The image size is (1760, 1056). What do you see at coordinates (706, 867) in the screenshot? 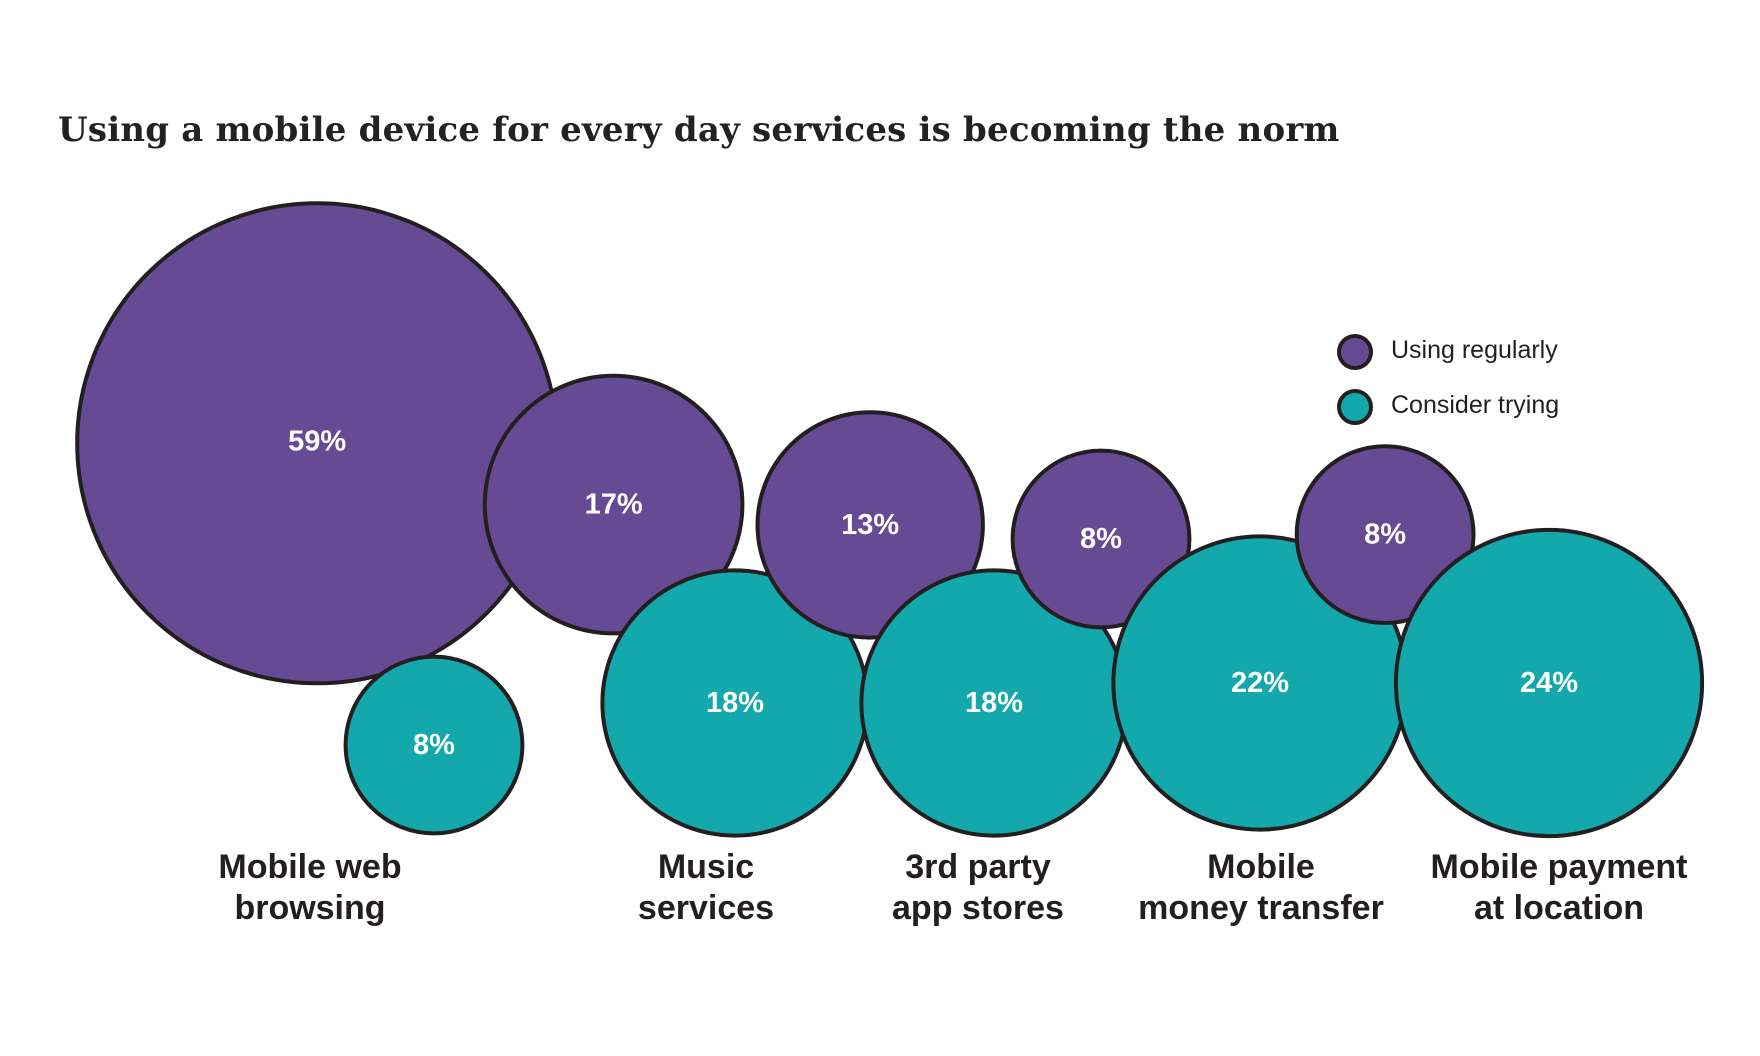
I see `category-label: Music` at bounding box center [706, 867].